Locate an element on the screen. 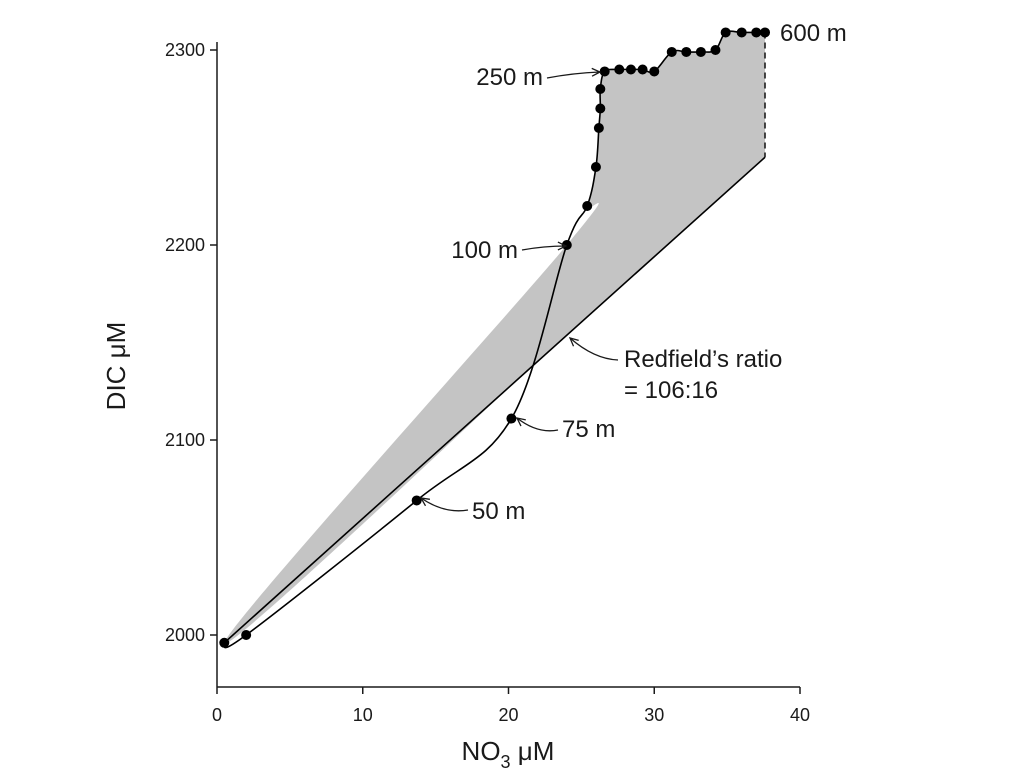 This screenshot has width=1024, height=768. y-tick-label: 2200 is located at coordinates (185, 245).